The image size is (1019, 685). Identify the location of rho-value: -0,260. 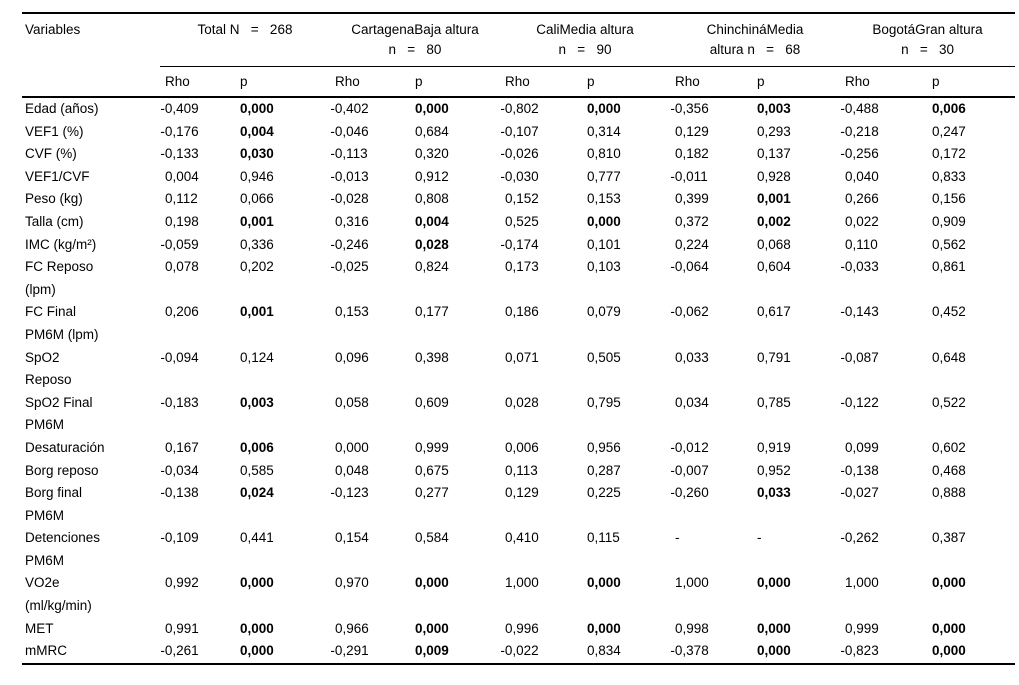
(689, 493).